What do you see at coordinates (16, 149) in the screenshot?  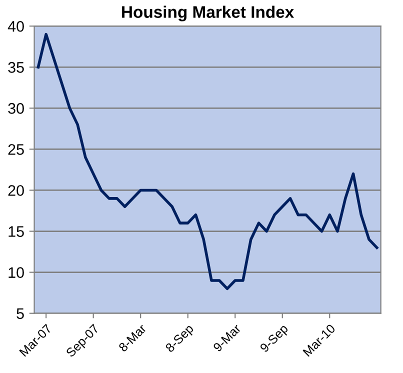 I see `y-tick-label: 25` at bounding box center [16, 149].